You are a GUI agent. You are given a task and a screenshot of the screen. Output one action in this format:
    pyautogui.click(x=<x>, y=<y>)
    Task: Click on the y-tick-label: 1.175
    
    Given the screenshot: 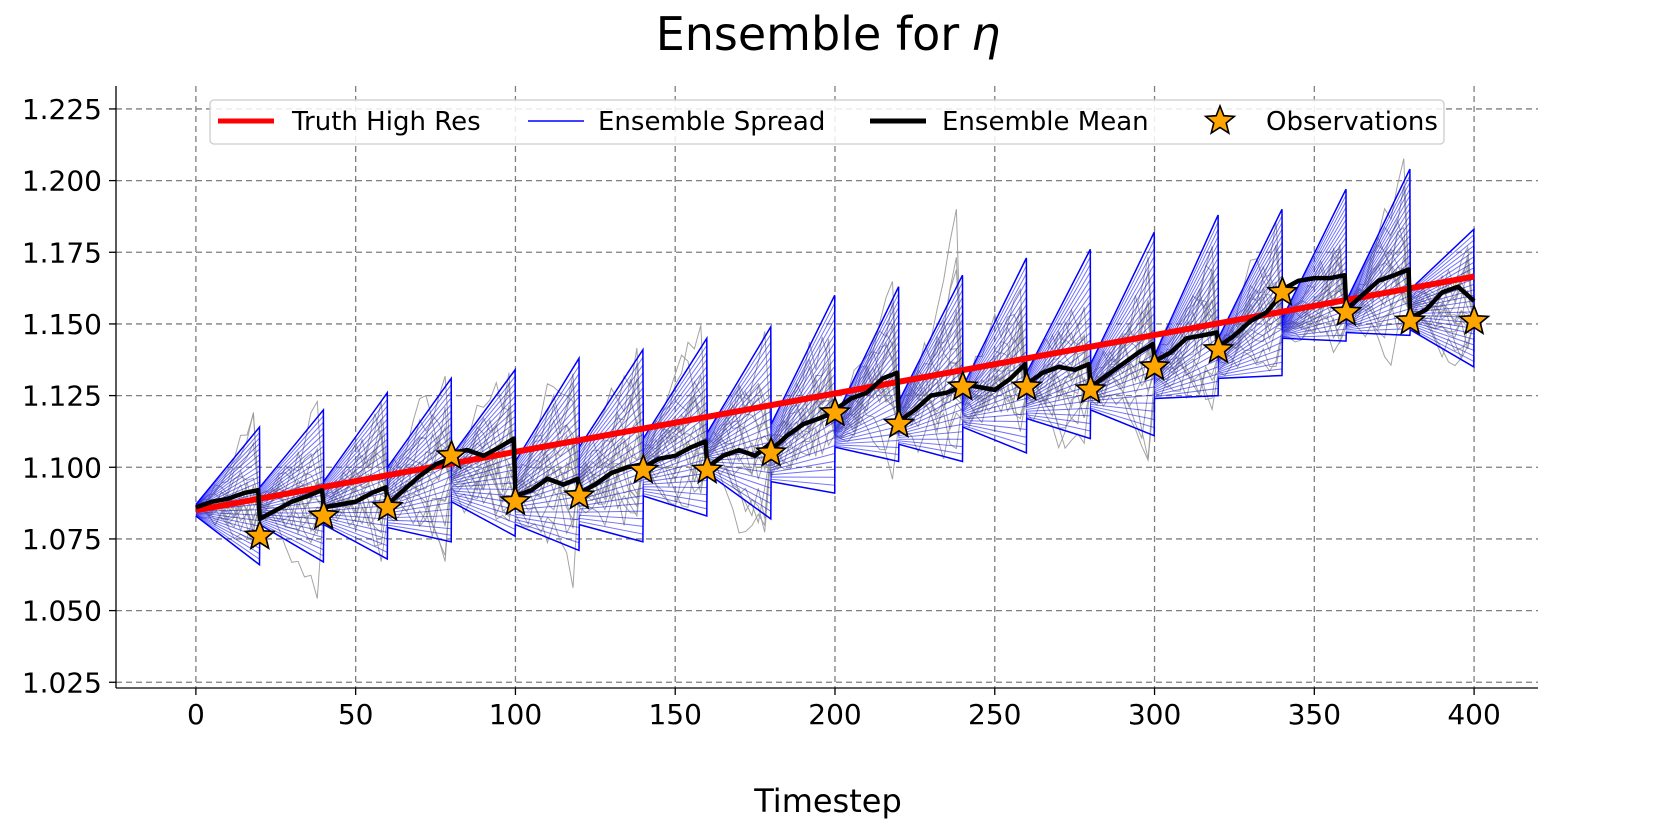 What is the action you would take?
    pyautogui.click(x=62, y=252)
    